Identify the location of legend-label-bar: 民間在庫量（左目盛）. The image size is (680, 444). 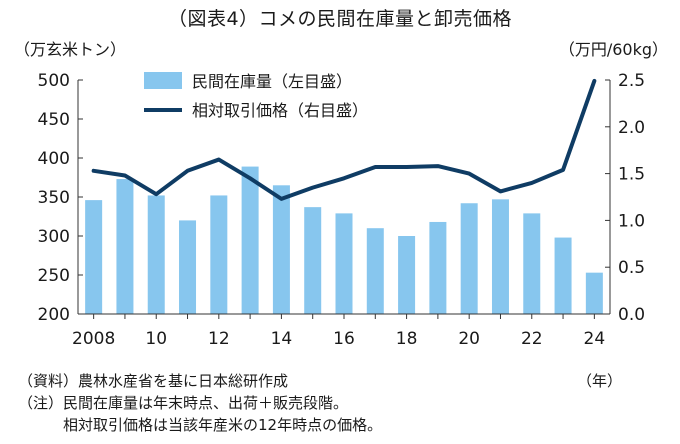
(272, 81).